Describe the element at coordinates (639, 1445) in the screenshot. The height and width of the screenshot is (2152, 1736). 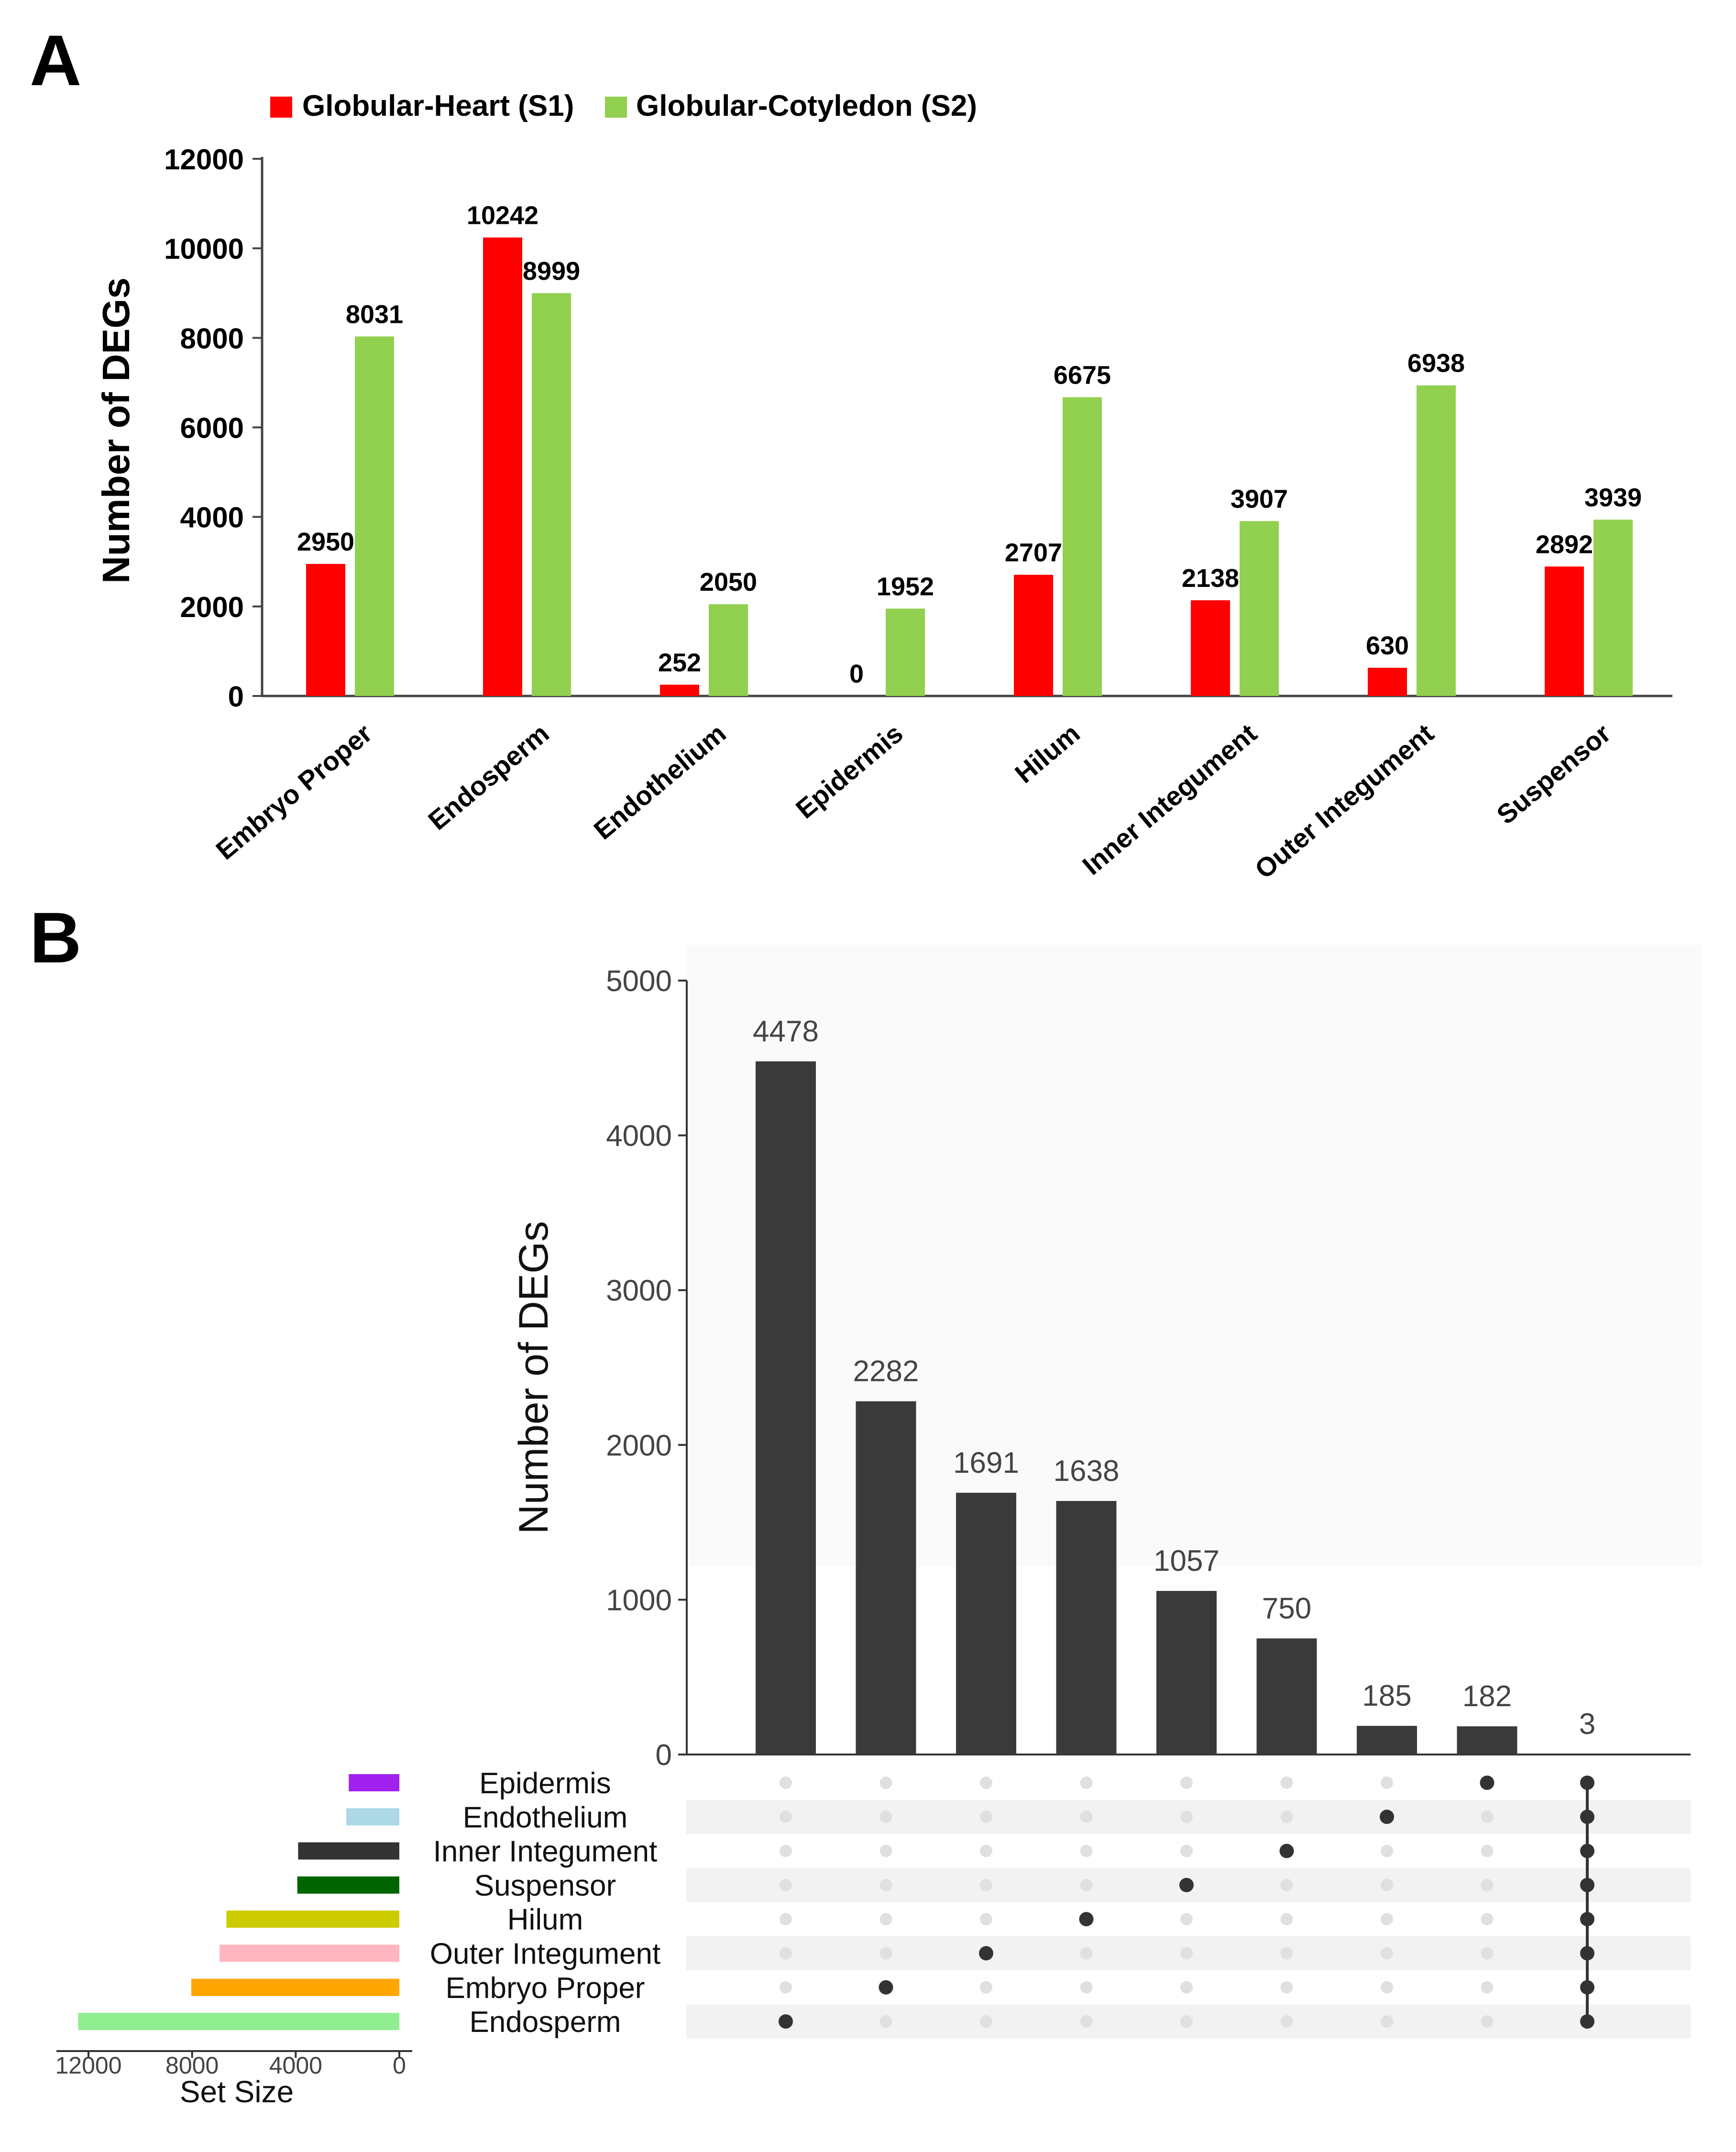
I see `b-ytick-label: 2000` at that location.